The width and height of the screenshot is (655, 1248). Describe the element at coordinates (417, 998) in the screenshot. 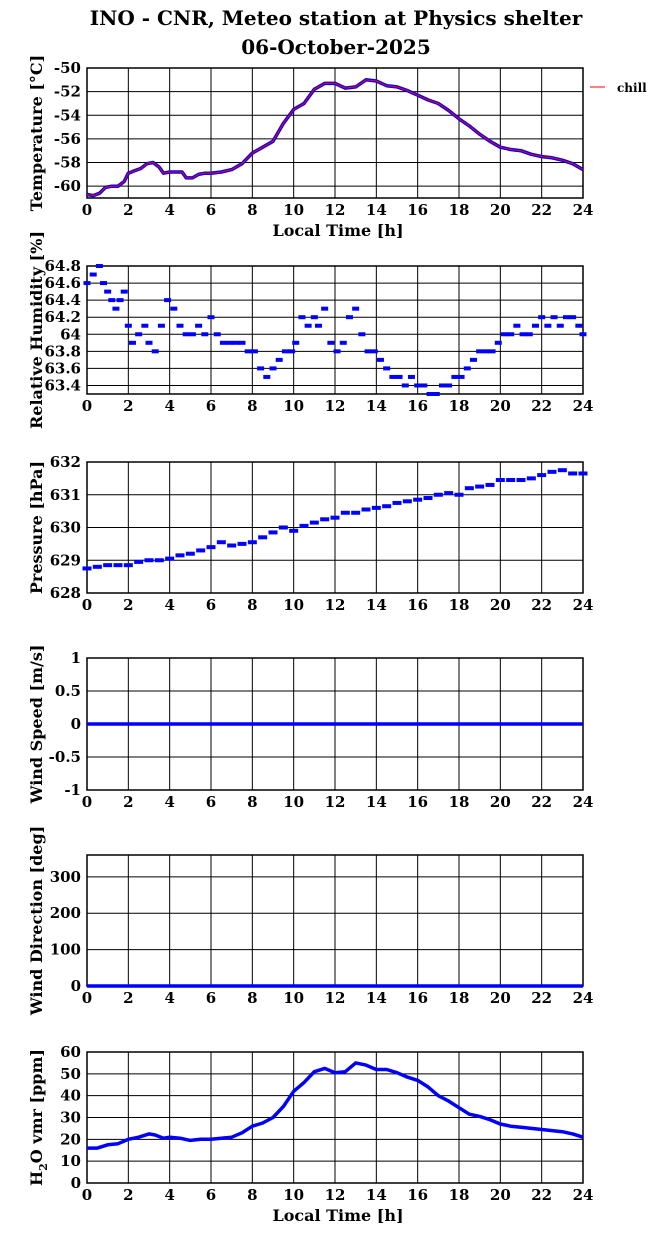

I see `x-tick-label: 16` at that location.